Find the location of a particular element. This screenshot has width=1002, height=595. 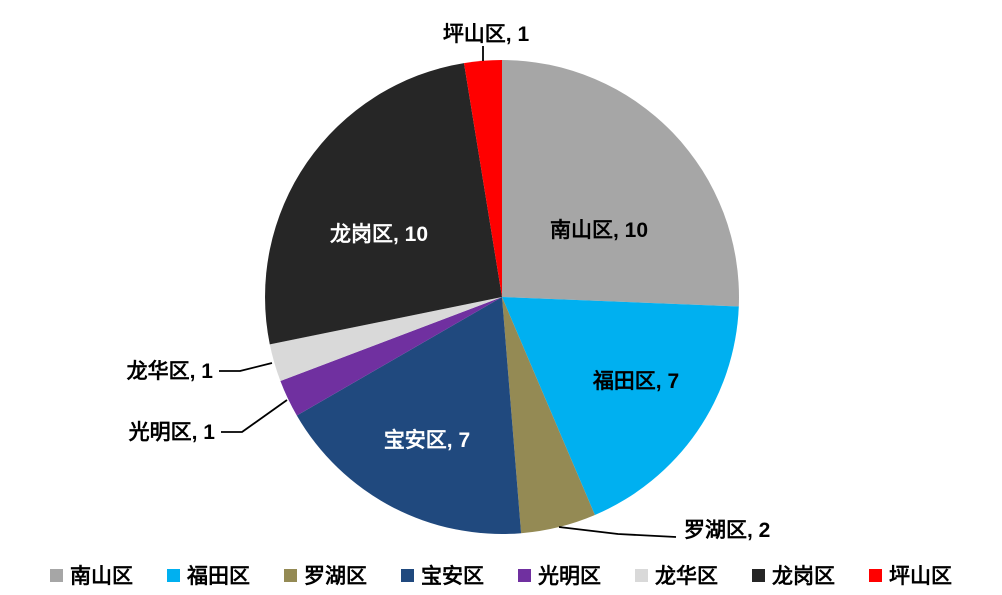

legend-label-longgang: 龙岗区 is located at coordinates (803, 576).